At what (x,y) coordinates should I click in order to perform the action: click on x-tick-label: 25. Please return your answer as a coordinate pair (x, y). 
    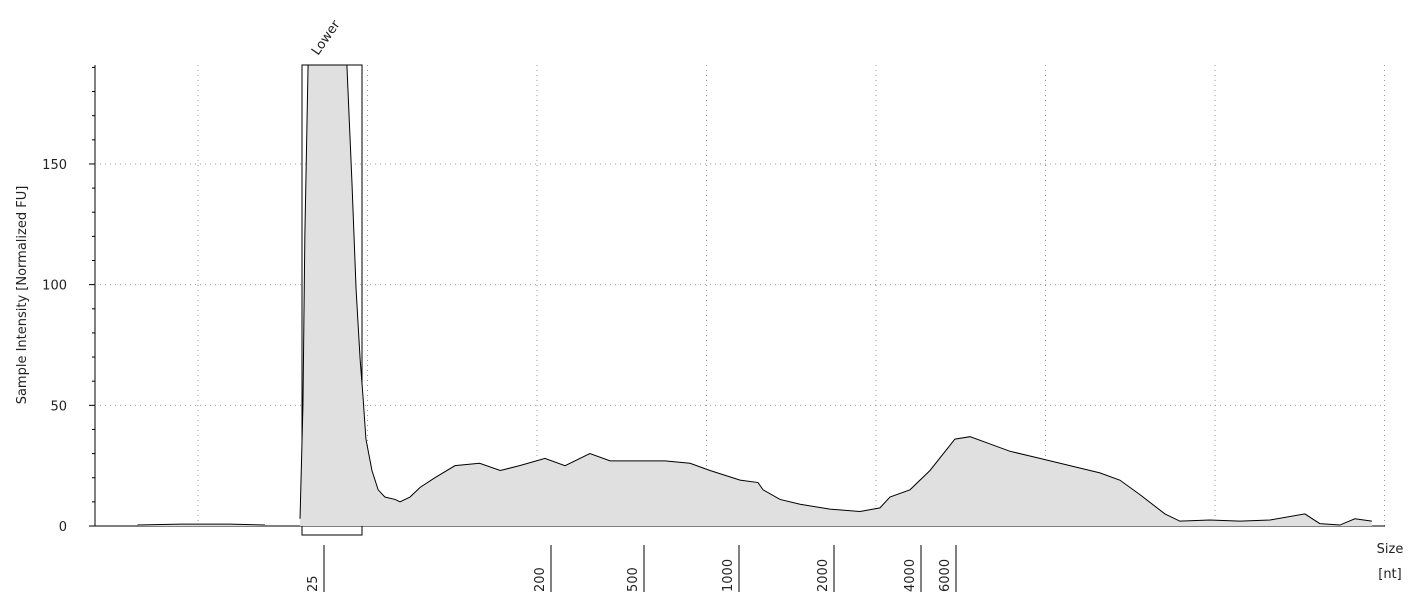
    Looking at the image, I should click on (313, 583).